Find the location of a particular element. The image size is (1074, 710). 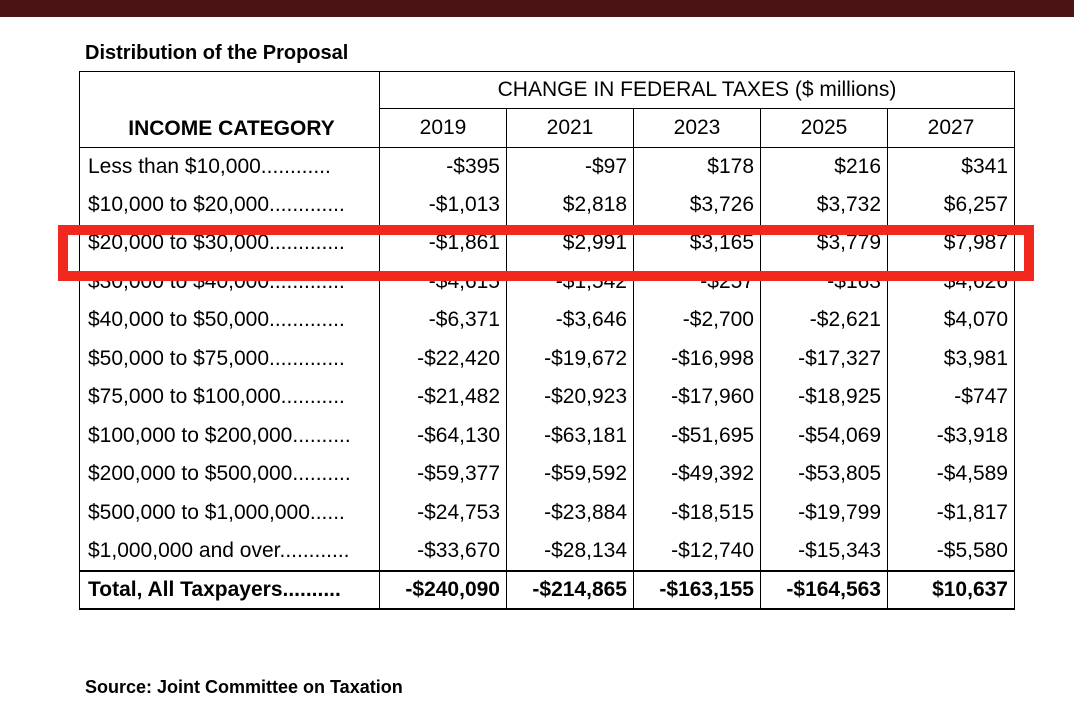

tax-change-value: -$15,343 is located at coordinates (824, 551).